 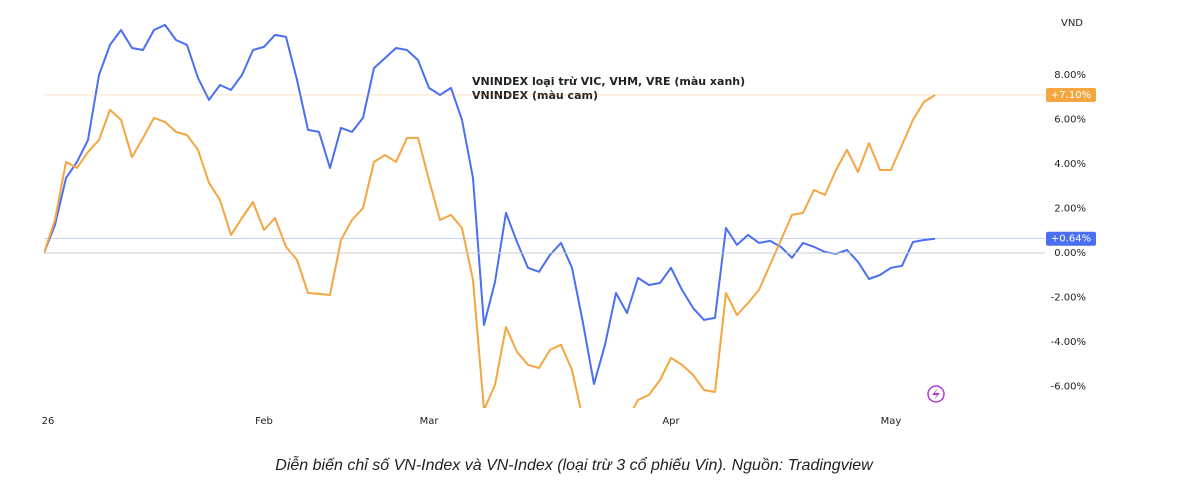 I want to click on unit-label: VND, so click(x=1072, y=23).